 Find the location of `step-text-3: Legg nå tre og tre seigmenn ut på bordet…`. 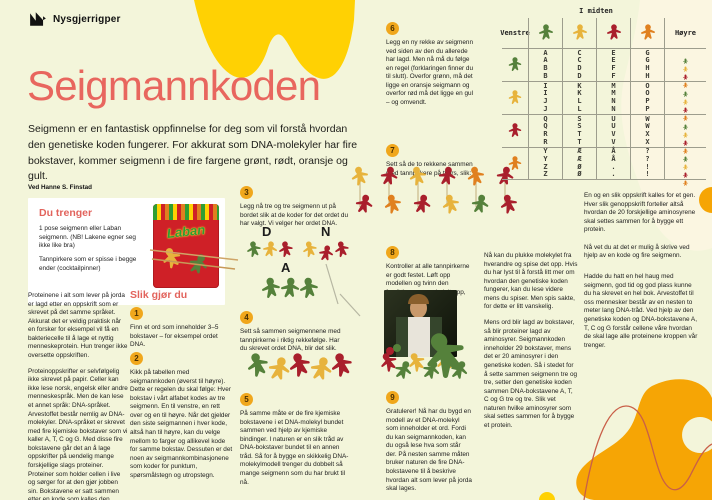

step-text-3: Legg nå tre og tre seigmenn ut på bordet… is located at coordinates (294, 215).